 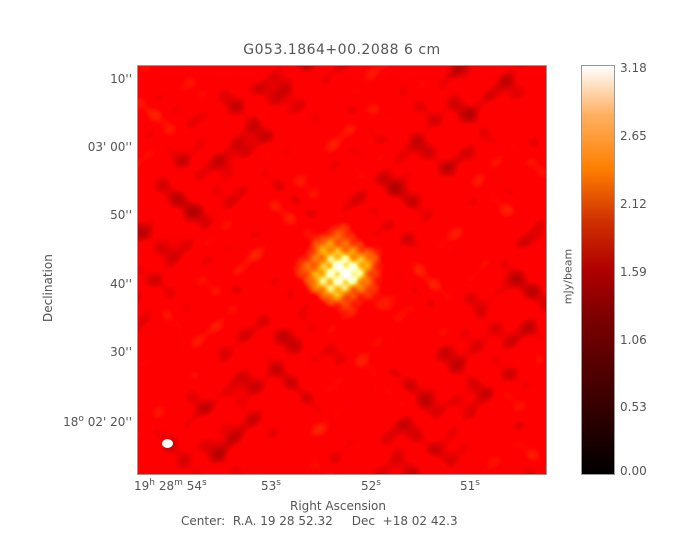 What do you see at coordinates (109, 147) in the screenshot?
I see `y-tick-label: 03' 00''` at bounding box center [109, 147].